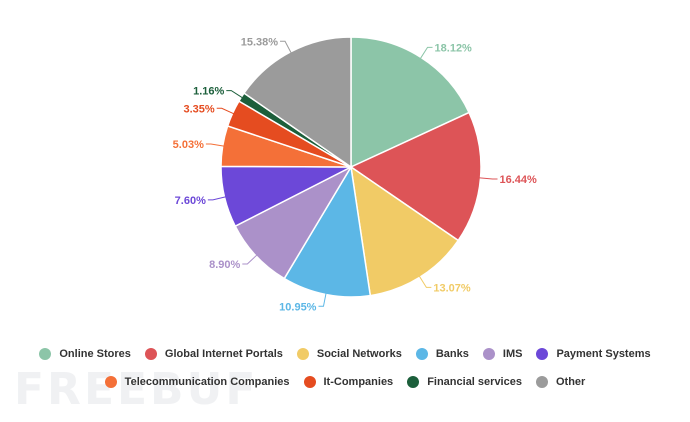 The height and width of the screenshot is (422, 690). I want to click on data-label-social-networks: 13.07%, so click(452, 288).